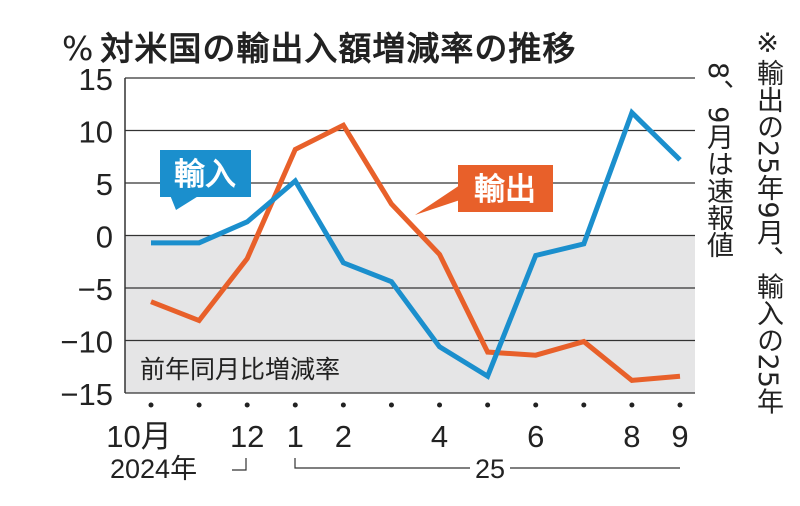  I want to click on y-tick-label: −5, so click(95, 289).